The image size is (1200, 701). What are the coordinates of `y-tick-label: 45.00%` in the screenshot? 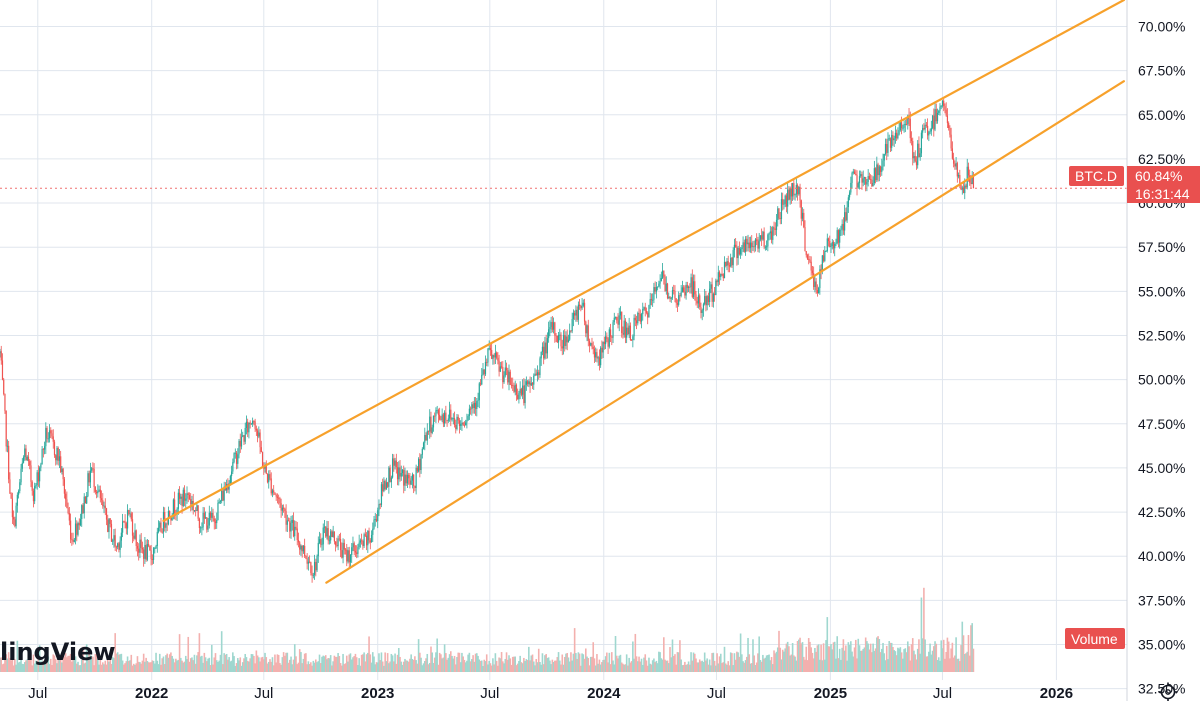 It's located at (1161, 468).